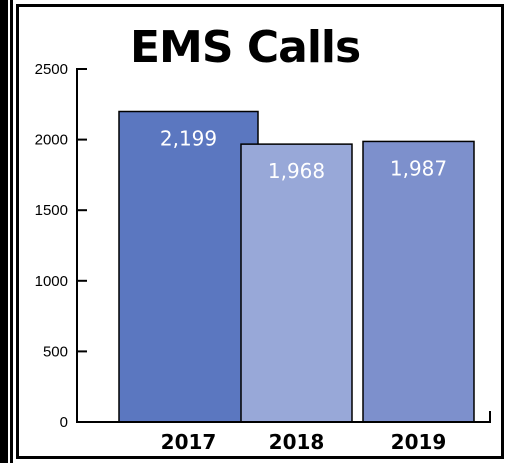 Image resolution: width=508 pixels, height=463 pixels. Describe the element at coordinates (296, 171) in the screenshot. I see `bar-value-label: 1,968` at that location.